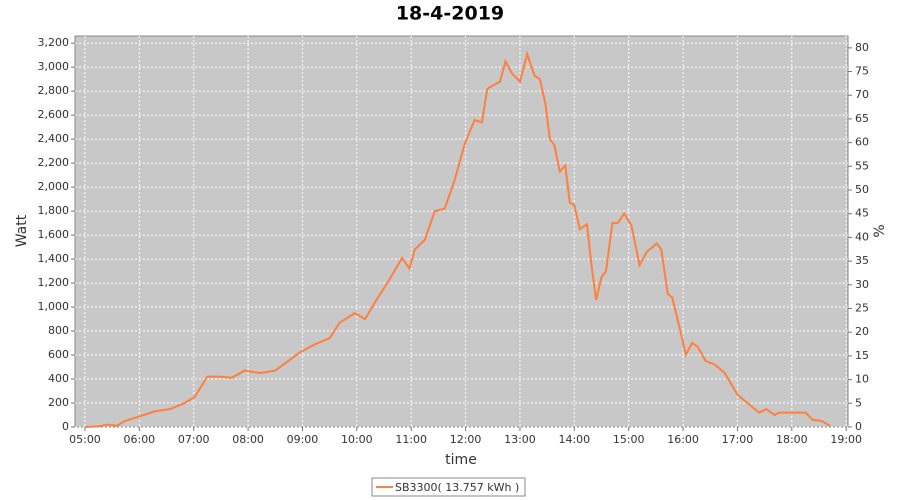 The height and width of the screenshot is (500, 900). What do you see at coordinates (54, 114) in the screenshot?
I see `y-tick-label: 2,600` at bounding box center [54, 114].